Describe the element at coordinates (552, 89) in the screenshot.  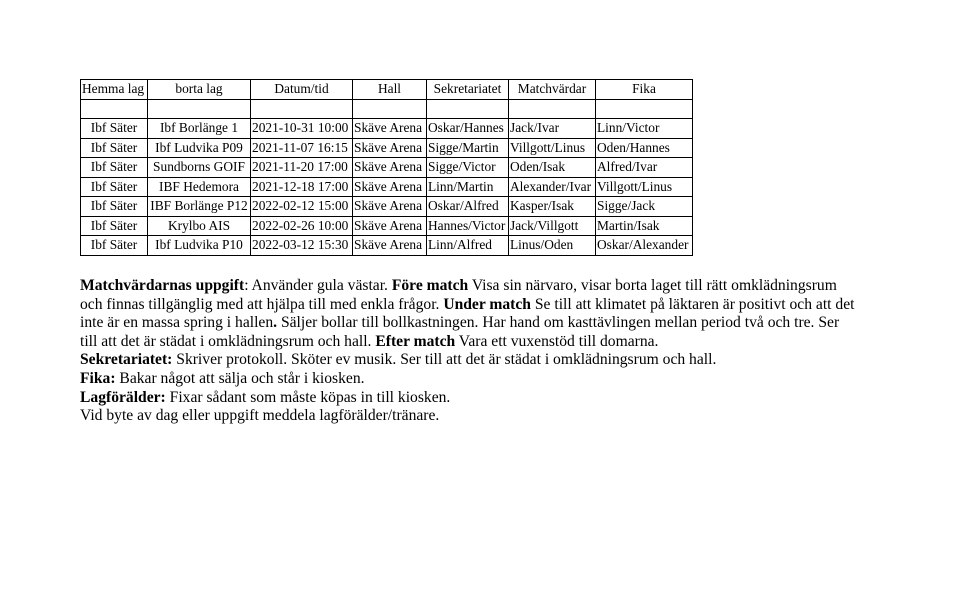
I see `table-header-cell: Matchvärdar` at that location.